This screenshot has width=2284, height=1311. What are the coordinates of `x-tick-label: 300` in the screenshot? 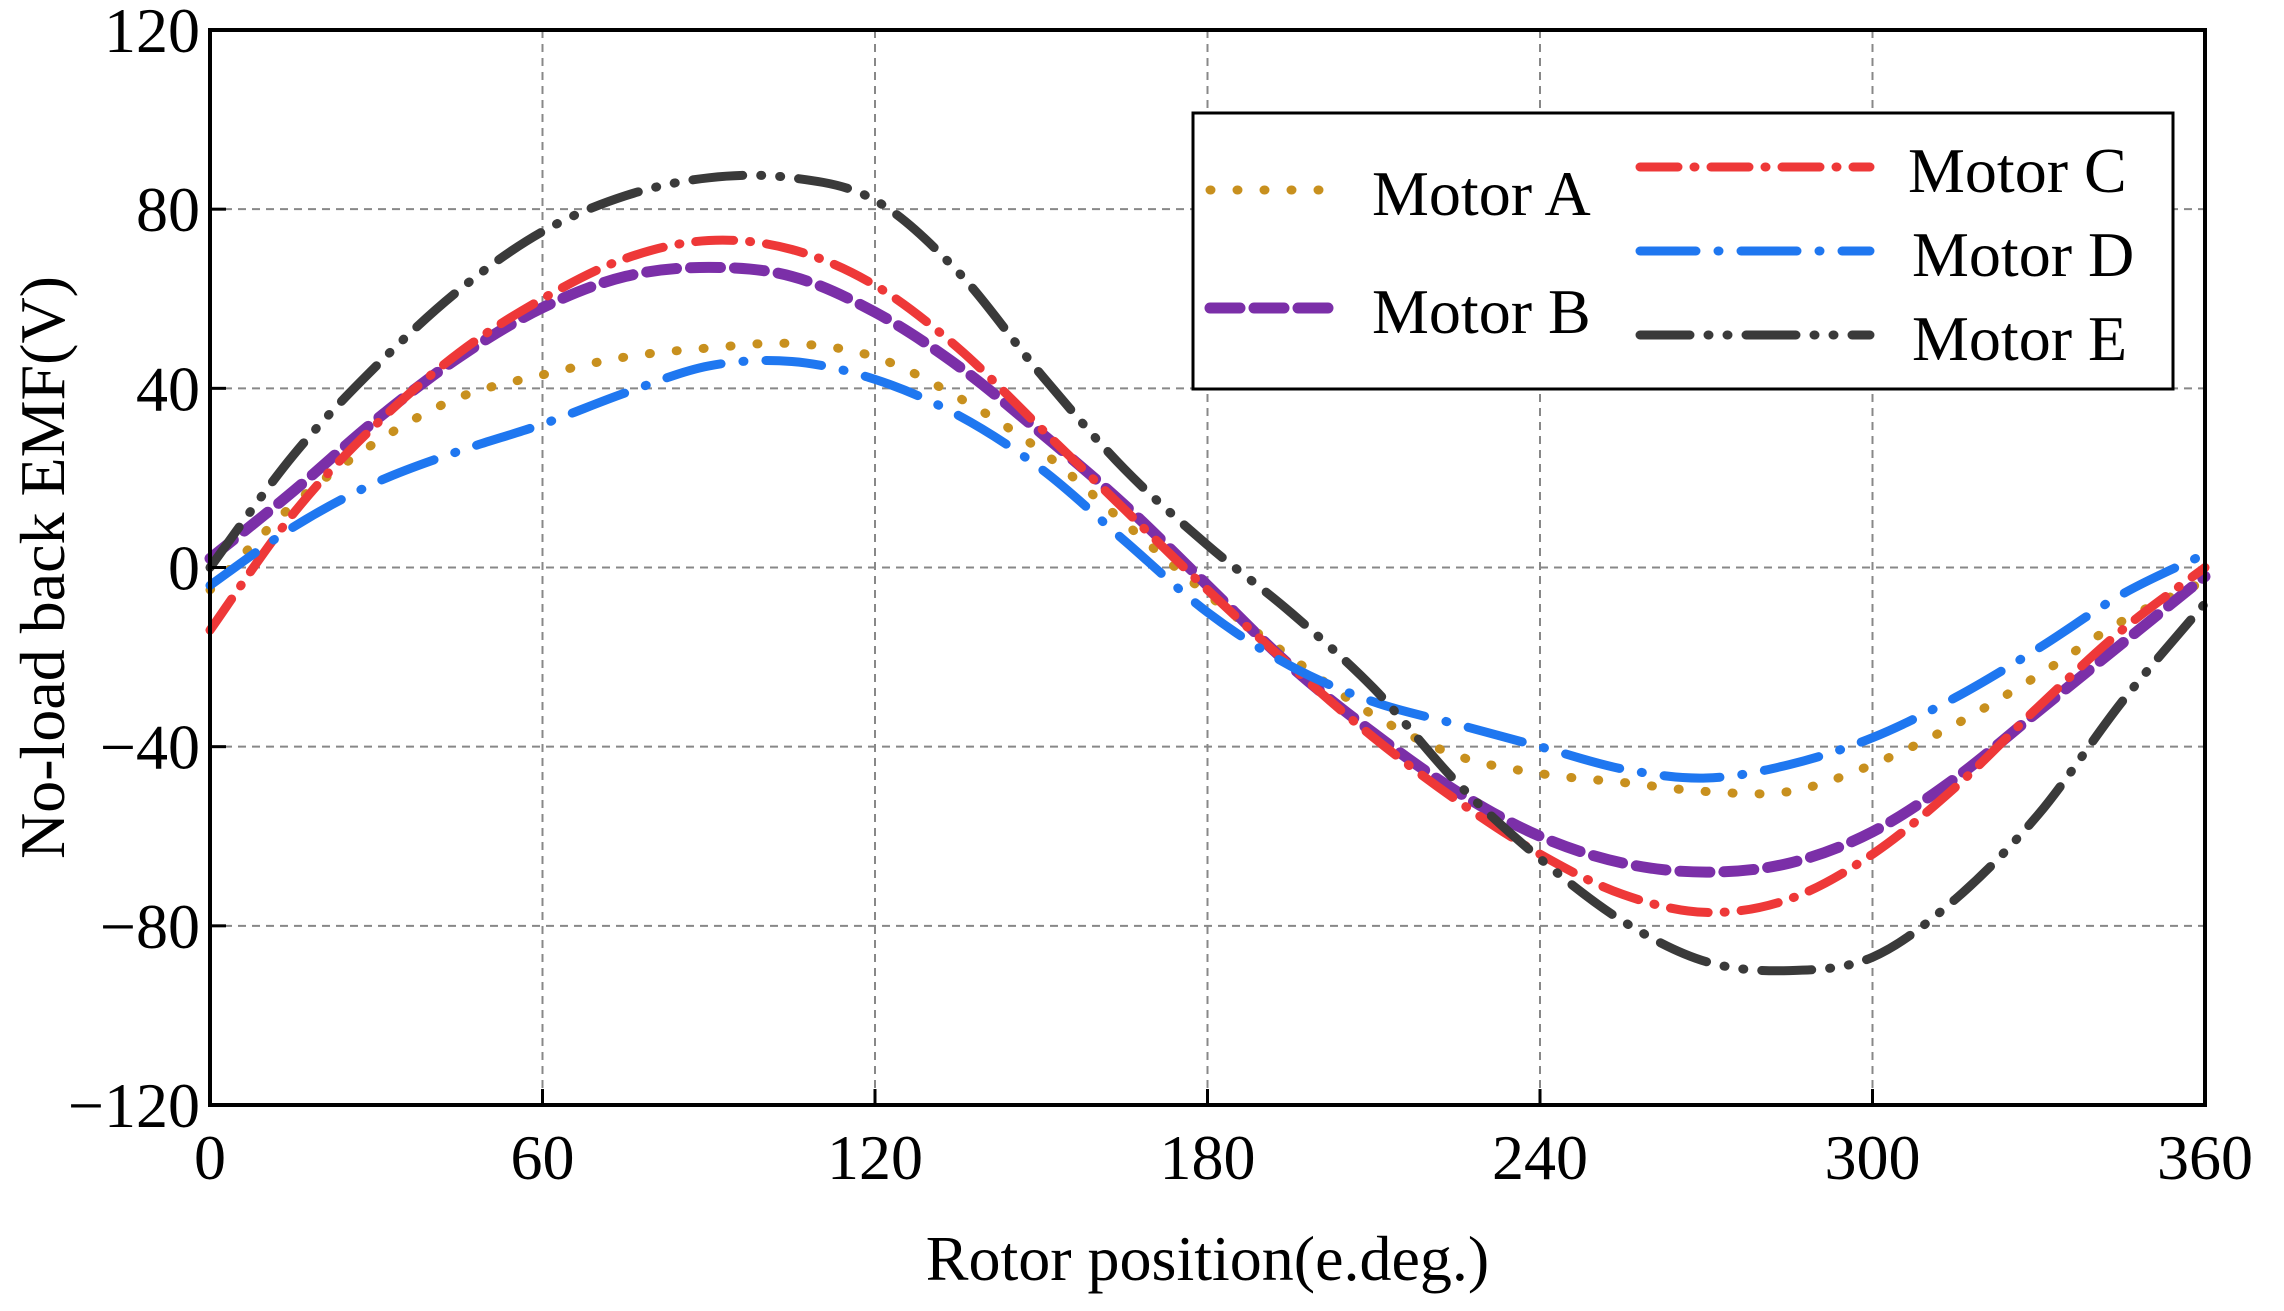 It's located at (1873, 1157).